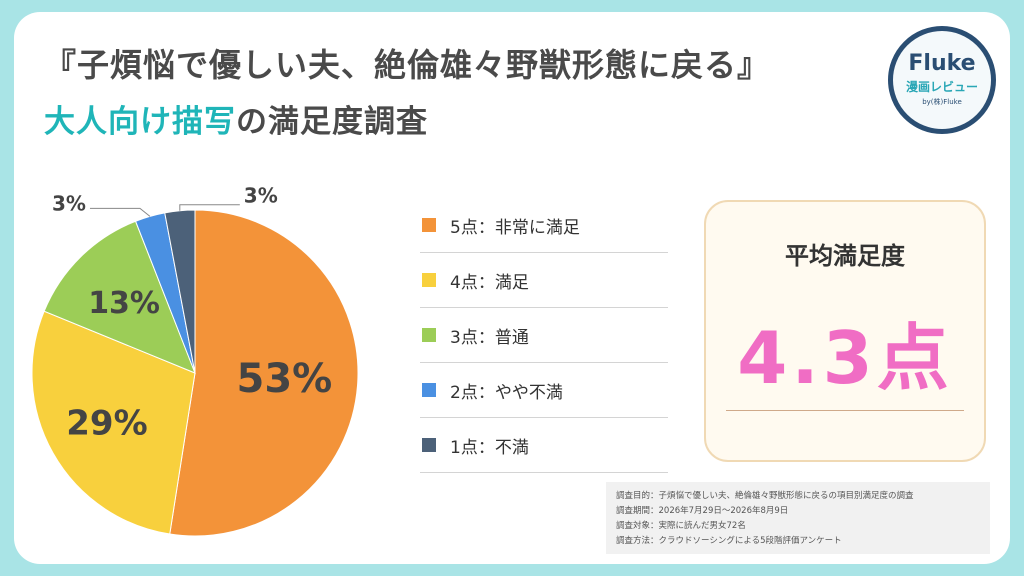 Image resolution: width=1024 pixels, height=576 pixels. Describe the element at coordinates (140, 122) in the screenshot. I see `subtitle-accent: 大人向け描写` at that location.